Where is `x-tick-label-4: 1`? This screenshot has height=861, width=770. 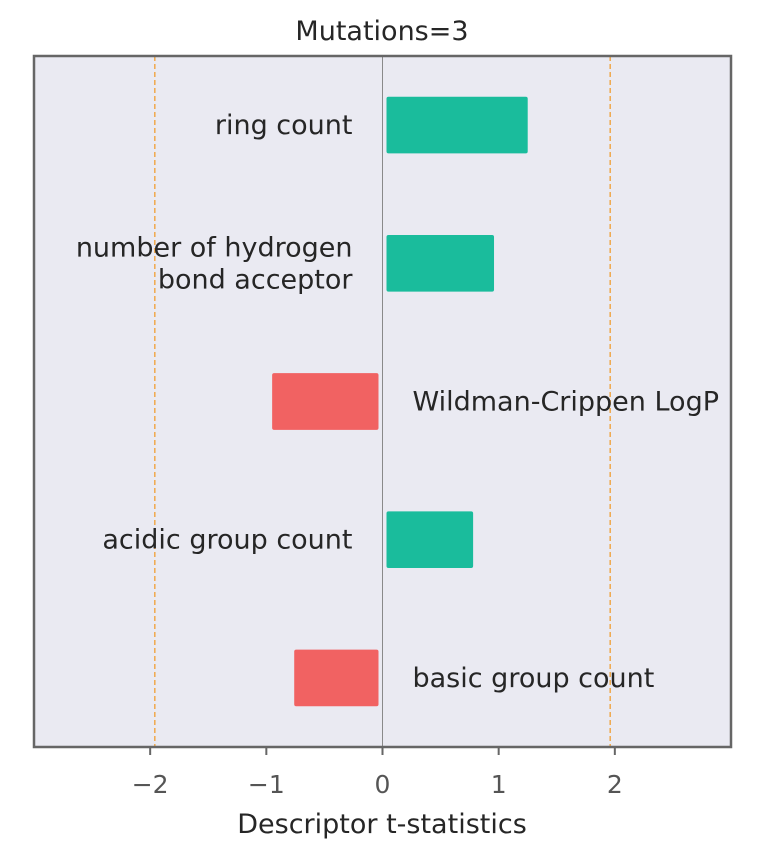
x-tick-label-4: 1 is located at coordinates (499, 784).